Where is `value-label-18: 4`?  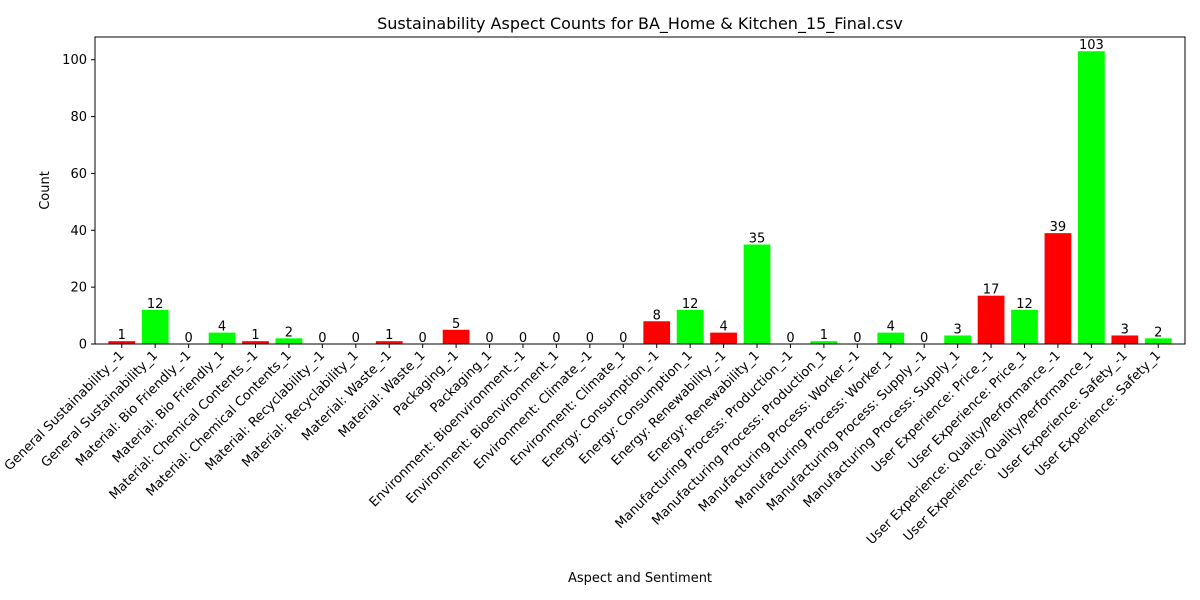
value-label-18: 4 is located at coordinates (723, 327).